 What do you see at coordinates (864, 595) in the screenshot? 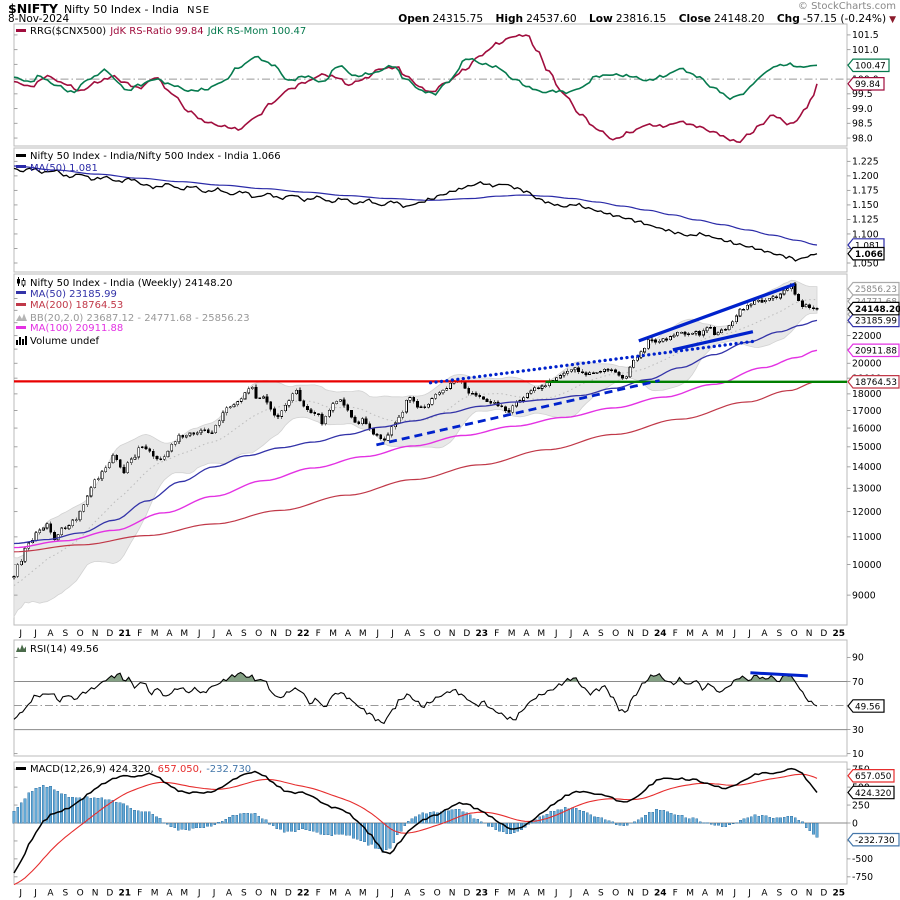
I see `y-tick-label: 9000` at bounding box center [864, 595].